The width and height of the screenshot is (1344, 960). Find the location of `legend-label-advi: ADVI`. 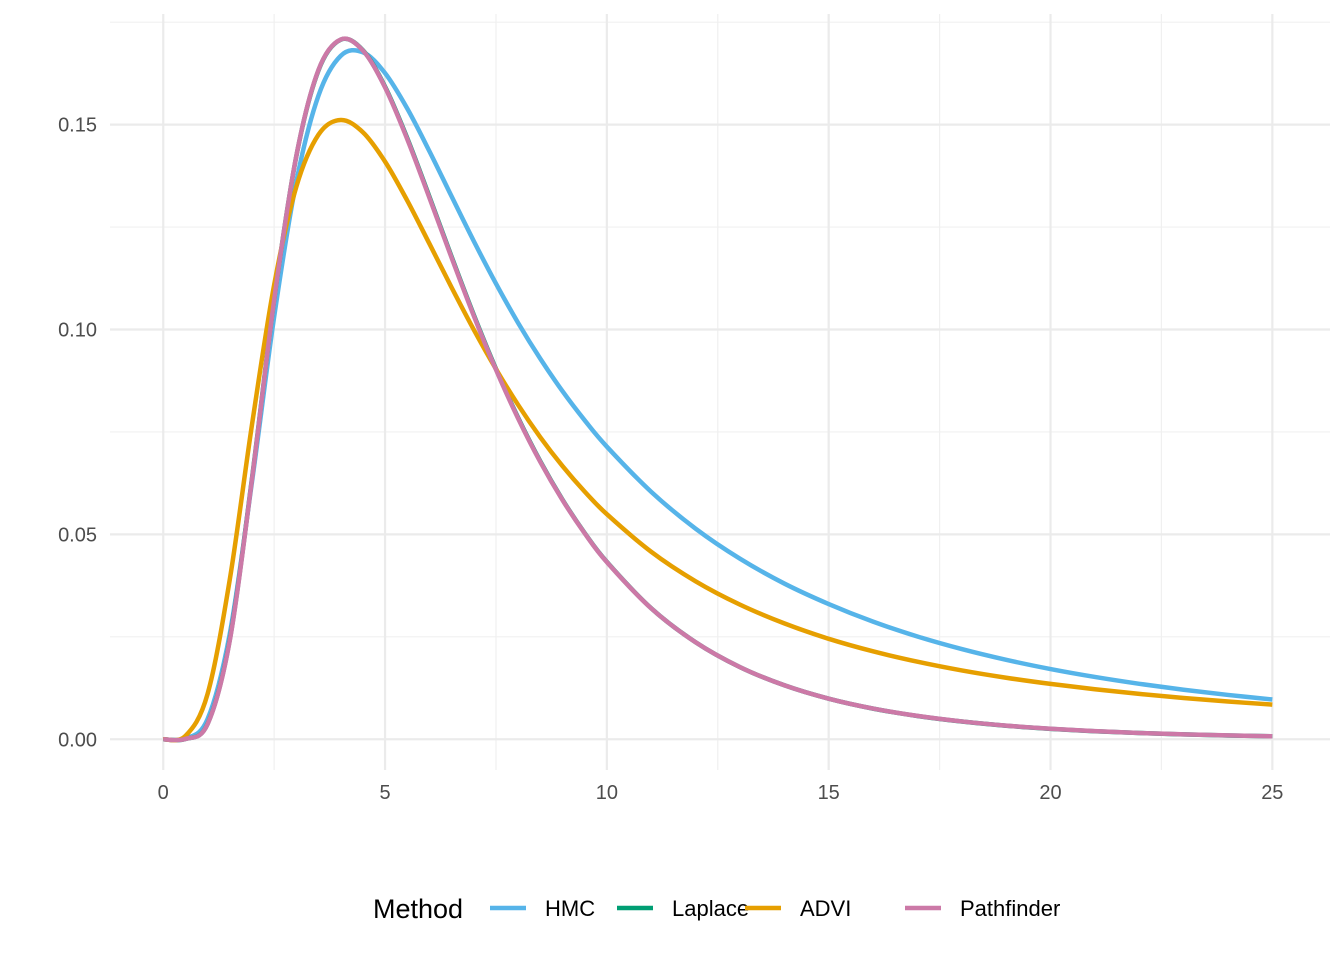

legend-label-advi: ADVI is located at coordinates (825, 908).